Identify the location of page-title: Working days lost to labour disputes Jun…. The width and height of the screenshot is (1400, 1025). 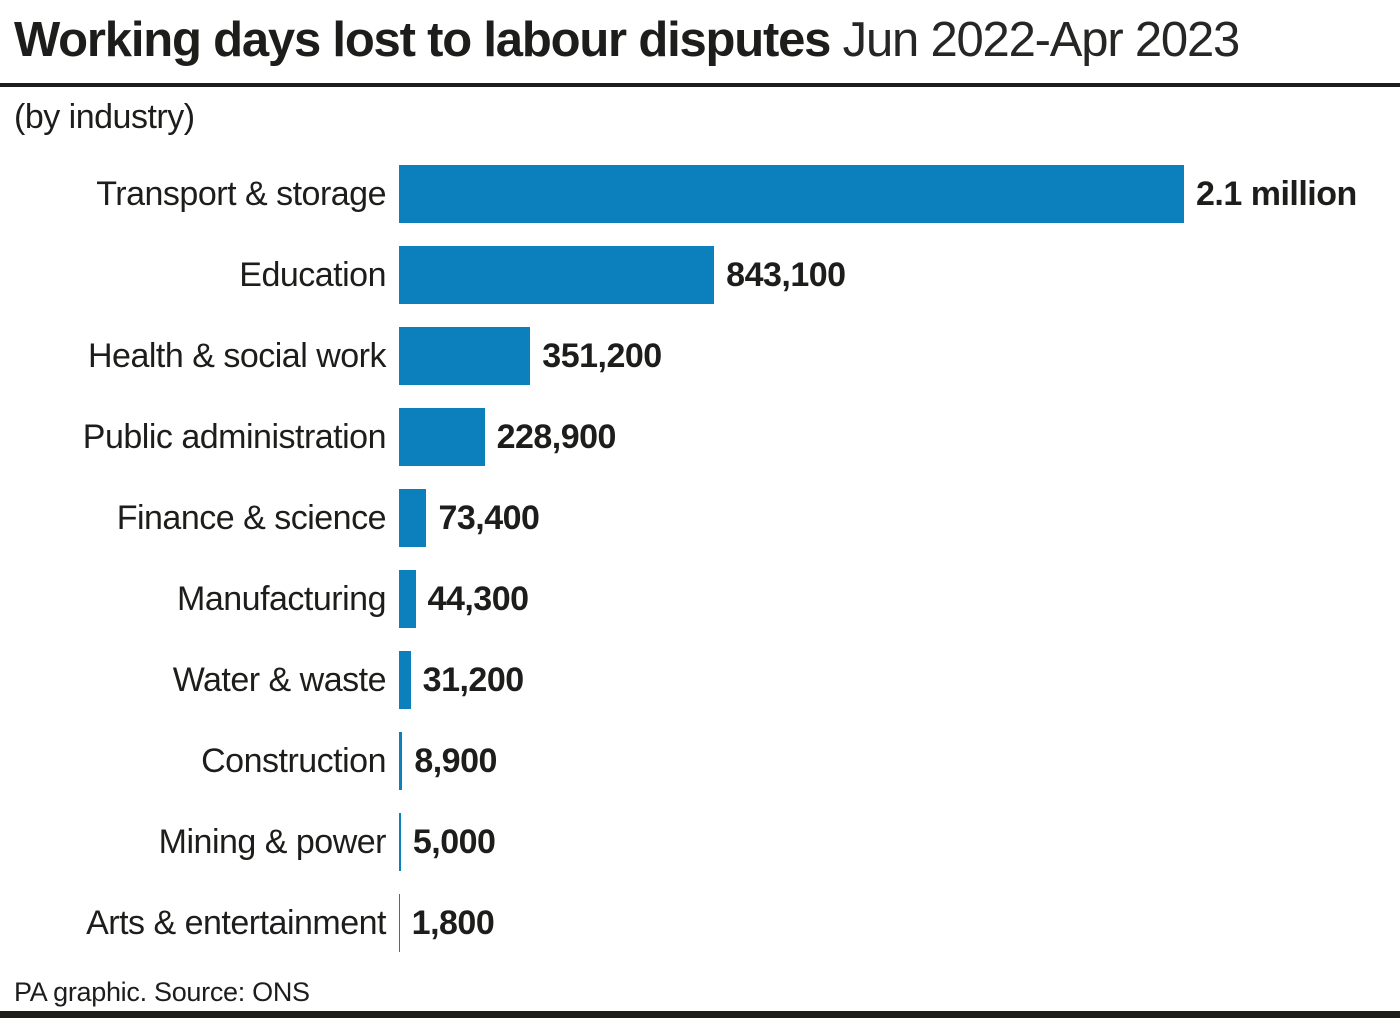
(627, 40).